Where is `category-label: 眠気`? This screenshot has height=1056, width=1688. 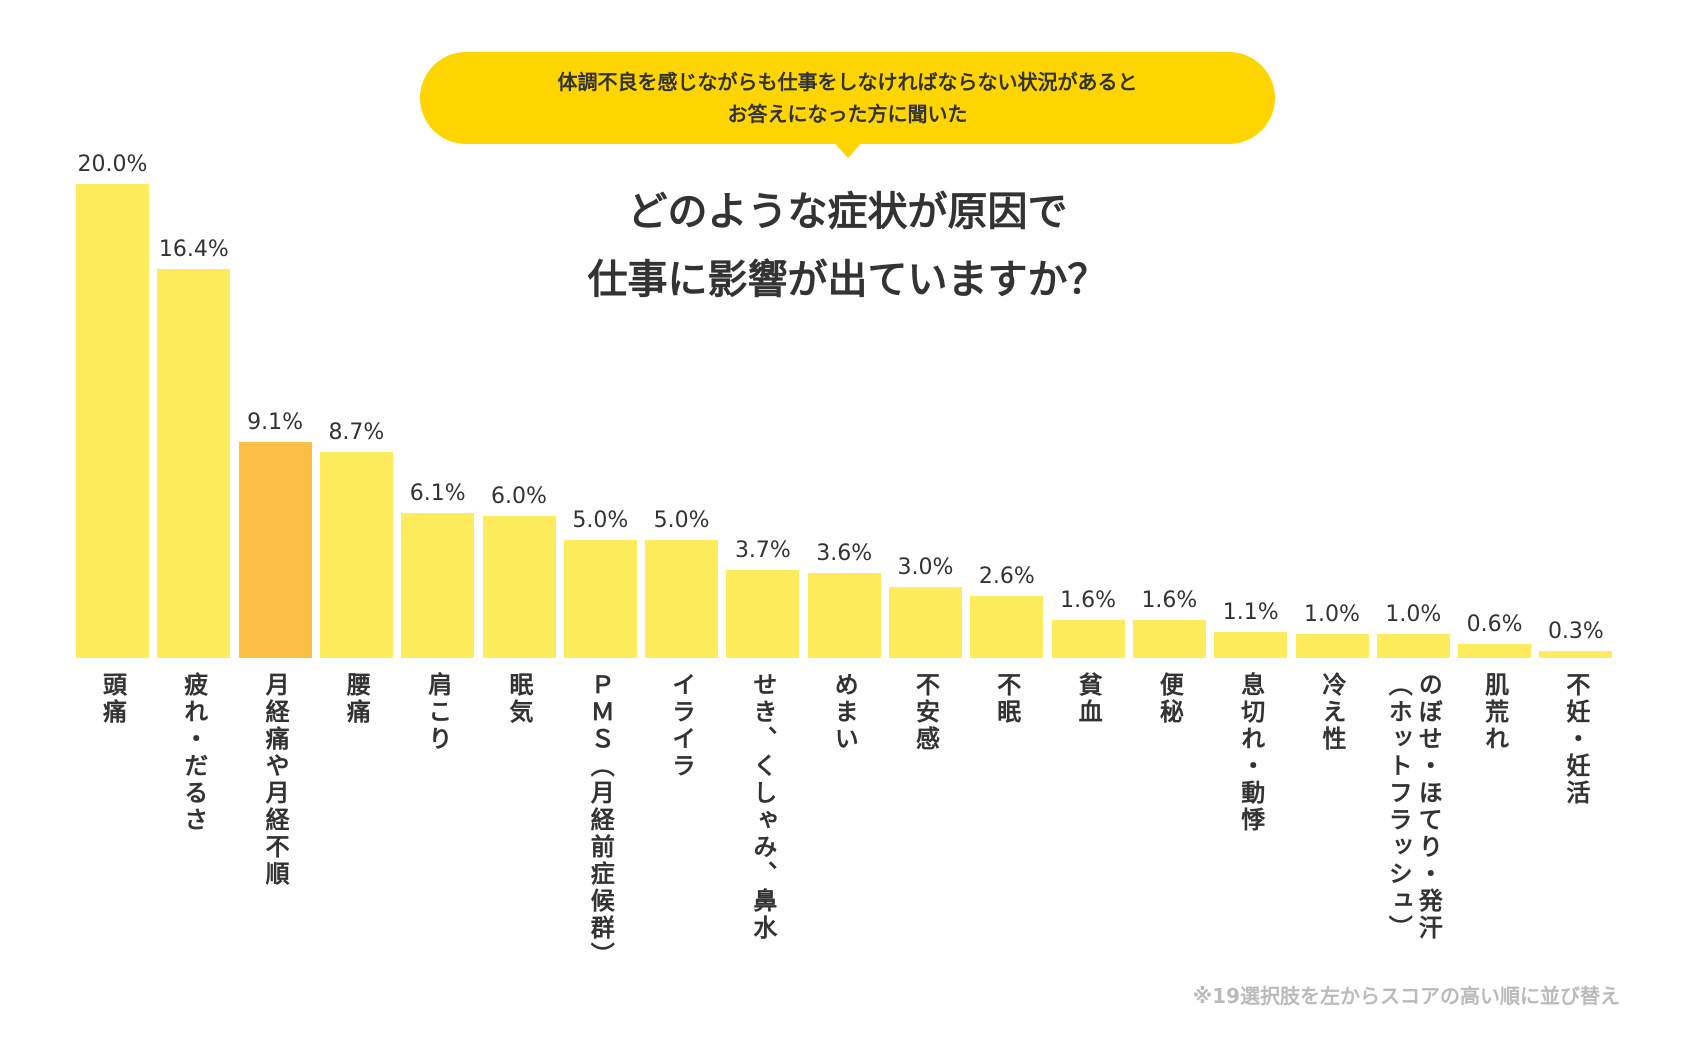 category-label: 眠気 is located at coordinates (519, 699).